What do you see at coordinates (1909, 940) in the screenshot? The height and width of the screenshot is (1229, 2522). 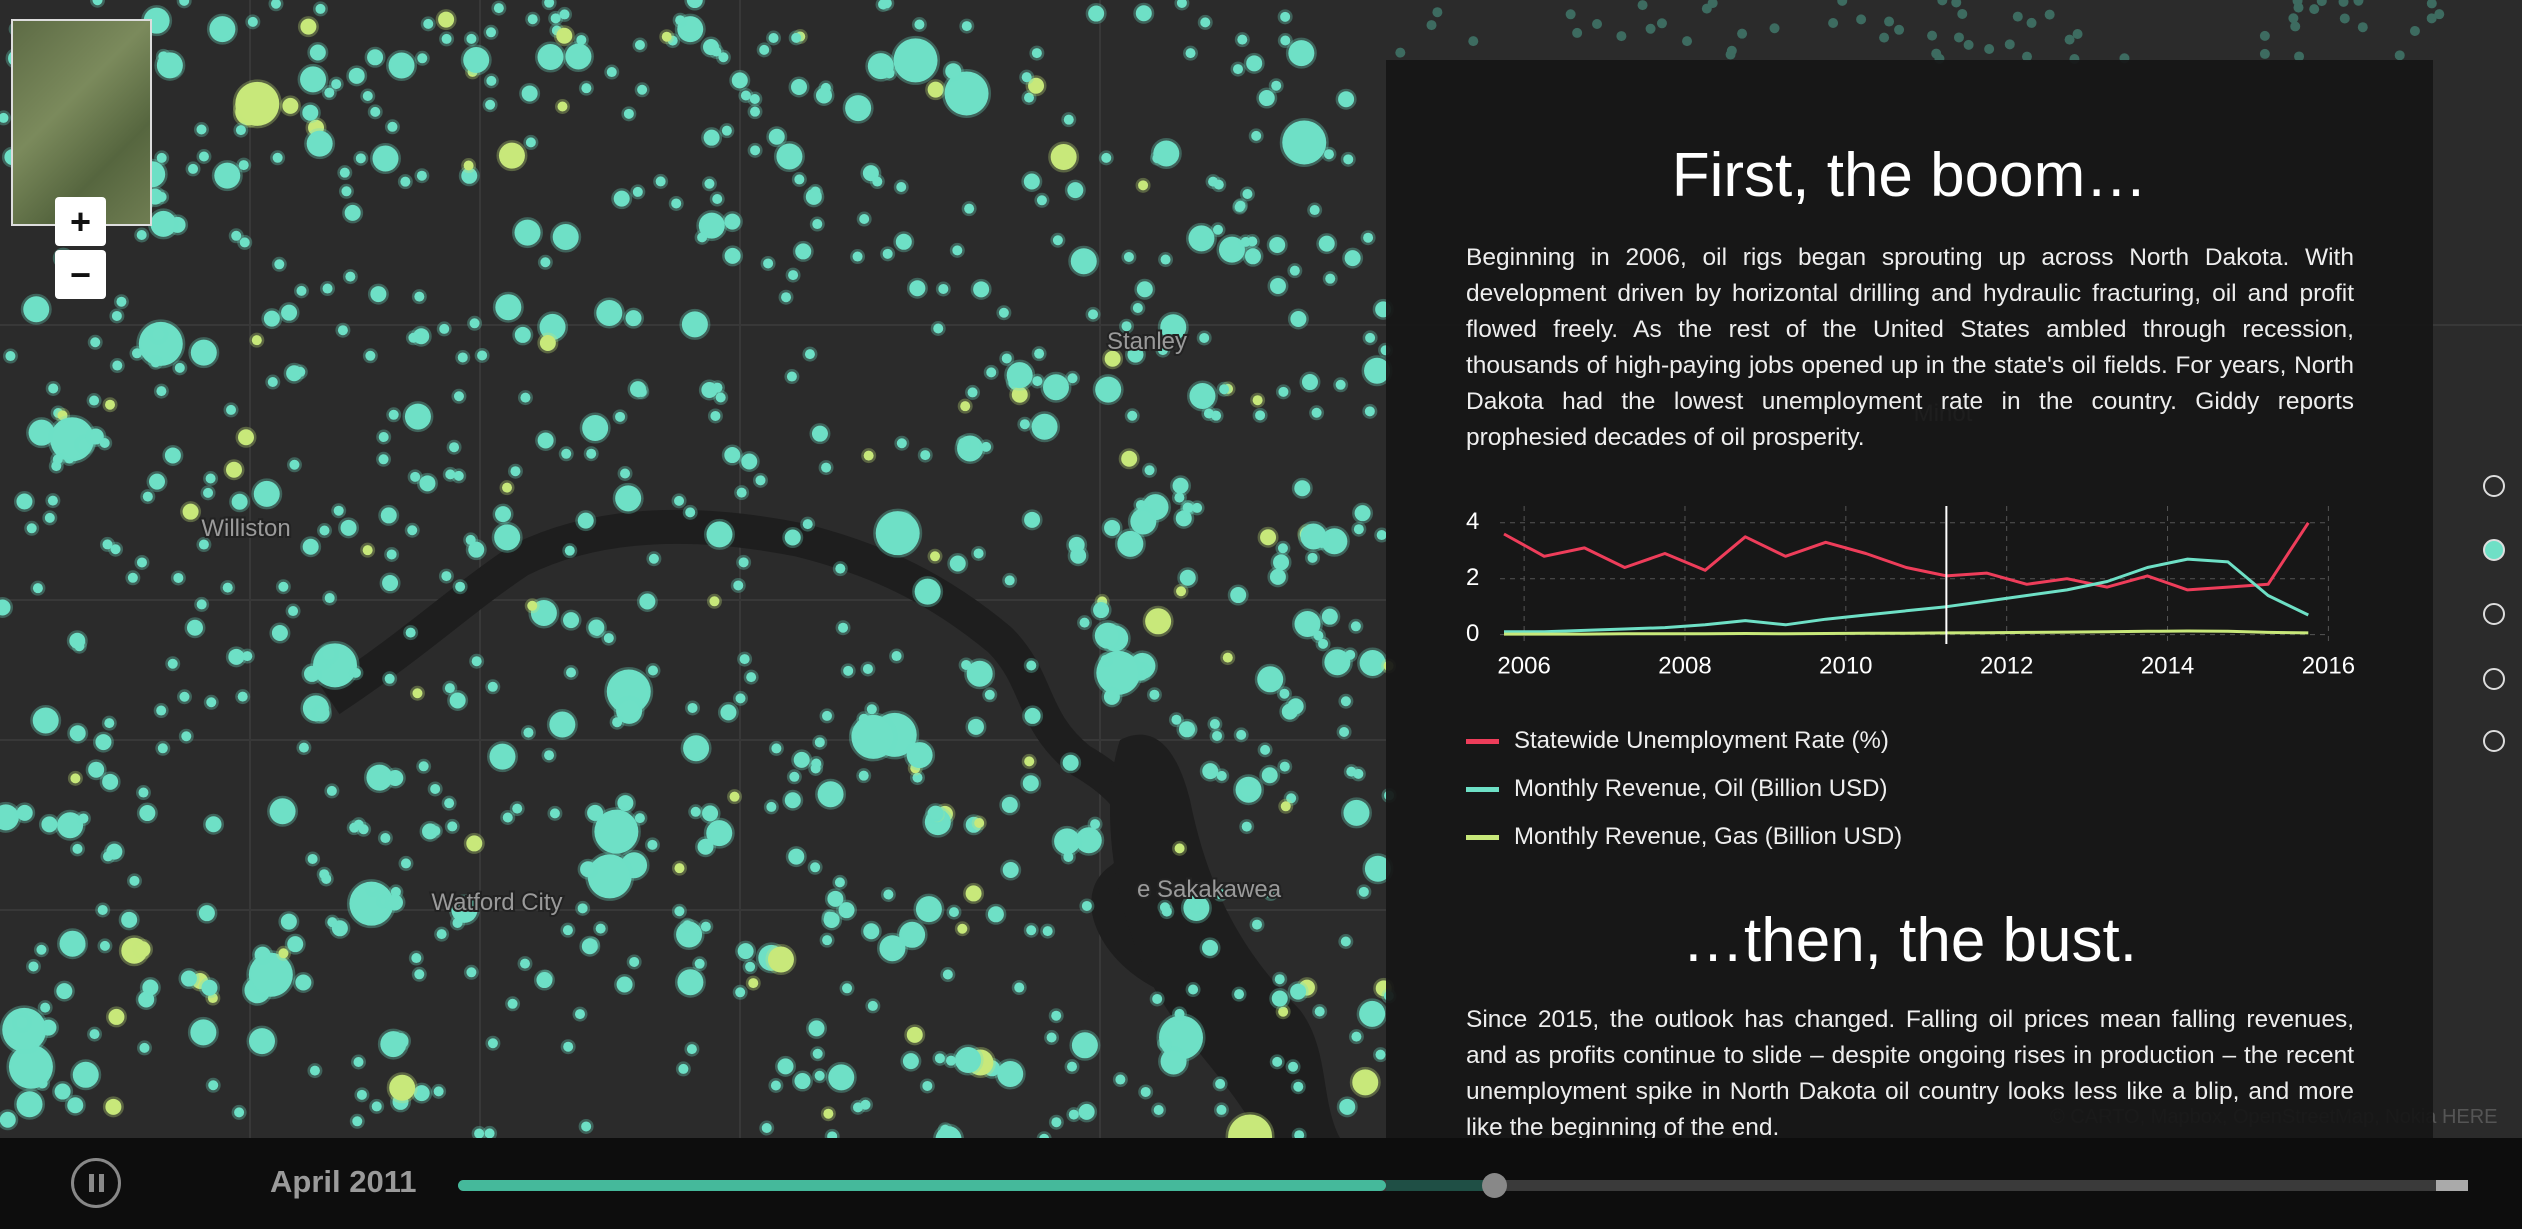 I see `section-title: …then, the bust.` at bounding box center [1909, 940].